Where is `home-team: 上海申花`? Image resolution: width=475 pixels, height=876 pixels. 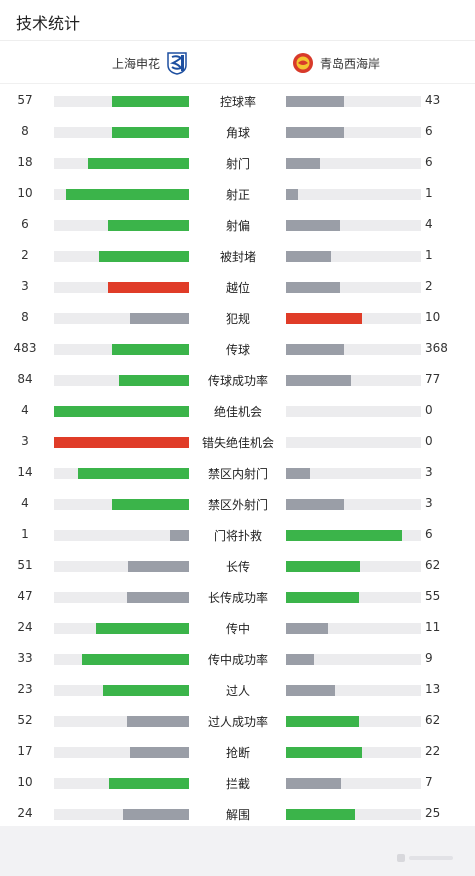
home-team: 上海申花 is located at coordinates (150, 63).